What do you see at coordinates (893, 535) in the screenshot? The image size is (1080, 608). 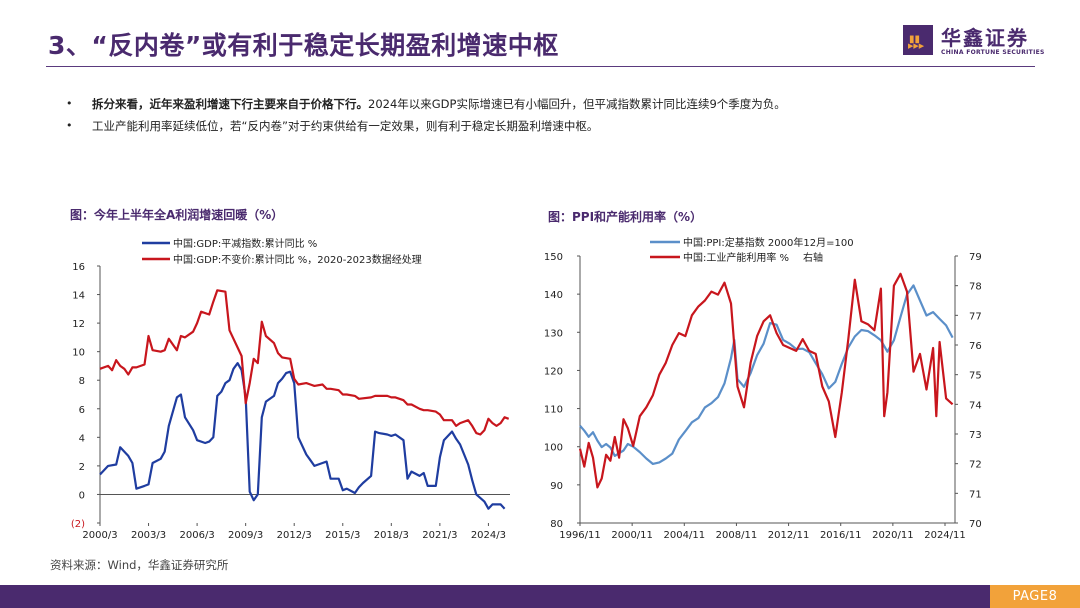 I see `chart2-x-tick-label: 2020/11` at bounding box center [893, 535].